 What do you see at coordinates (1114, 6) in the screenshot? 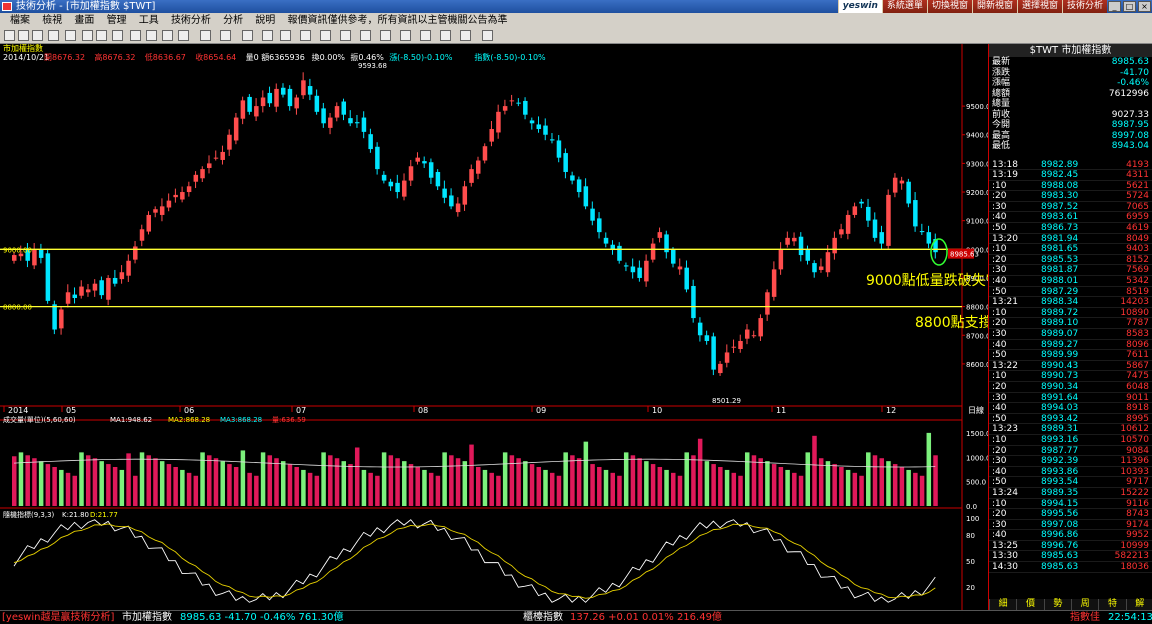
I see `minimize-icon: _` at bounding box center [1114, 6].